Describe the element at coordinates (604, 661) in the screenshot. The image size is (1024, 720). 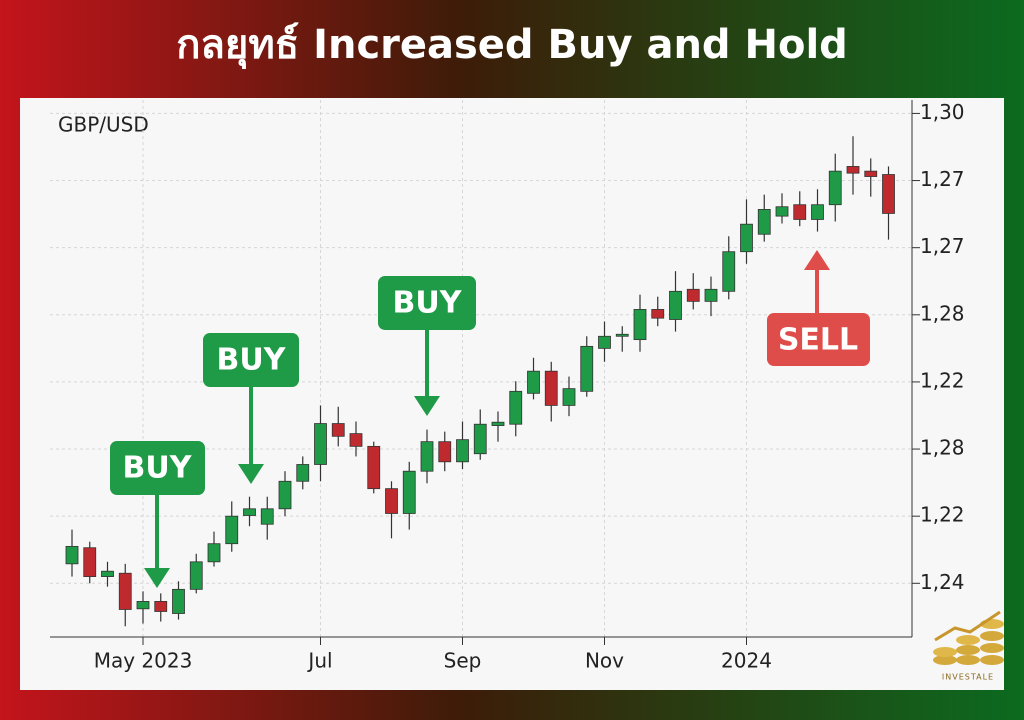
I see `x-tick-label: Nov` at that location.